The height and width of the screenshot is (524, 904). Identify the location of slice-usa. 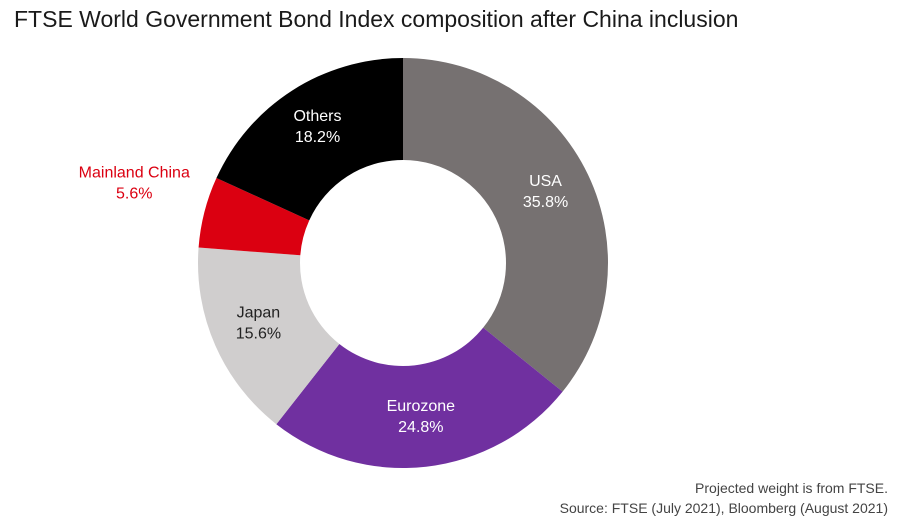
(506, 225).